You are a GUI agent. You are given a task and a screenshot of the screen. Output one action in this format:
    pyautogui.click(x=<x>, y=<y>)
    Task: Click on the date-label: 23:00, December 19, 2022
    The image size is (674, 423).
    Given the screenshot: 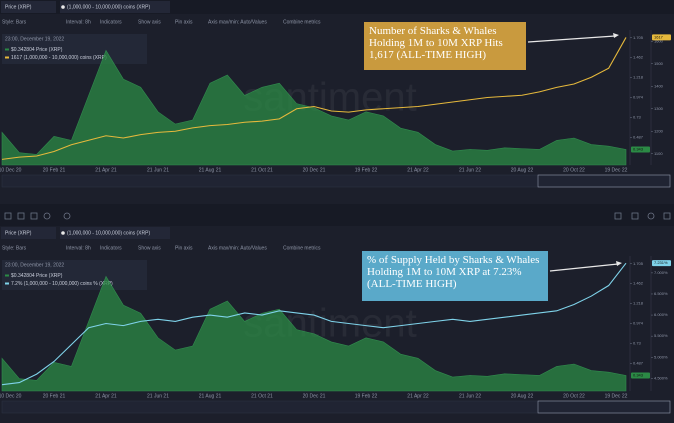 What is the action you would take?
    pyautogui.click(x=34, y=39)
    